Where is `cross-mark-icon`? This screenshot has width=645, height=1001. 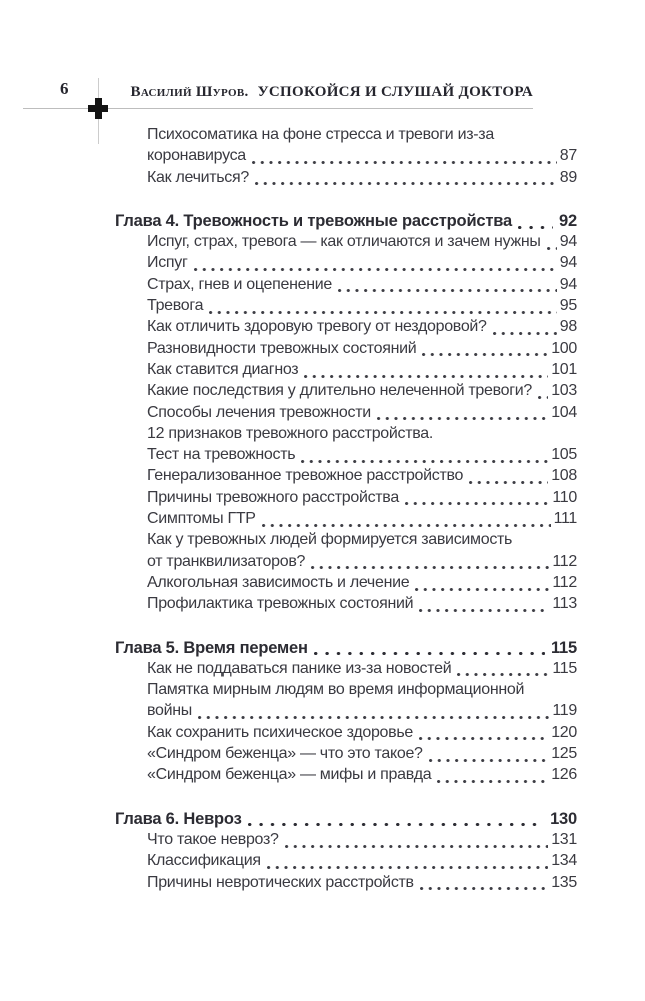
cross-mark-icon is located at coordinates (98, 108).